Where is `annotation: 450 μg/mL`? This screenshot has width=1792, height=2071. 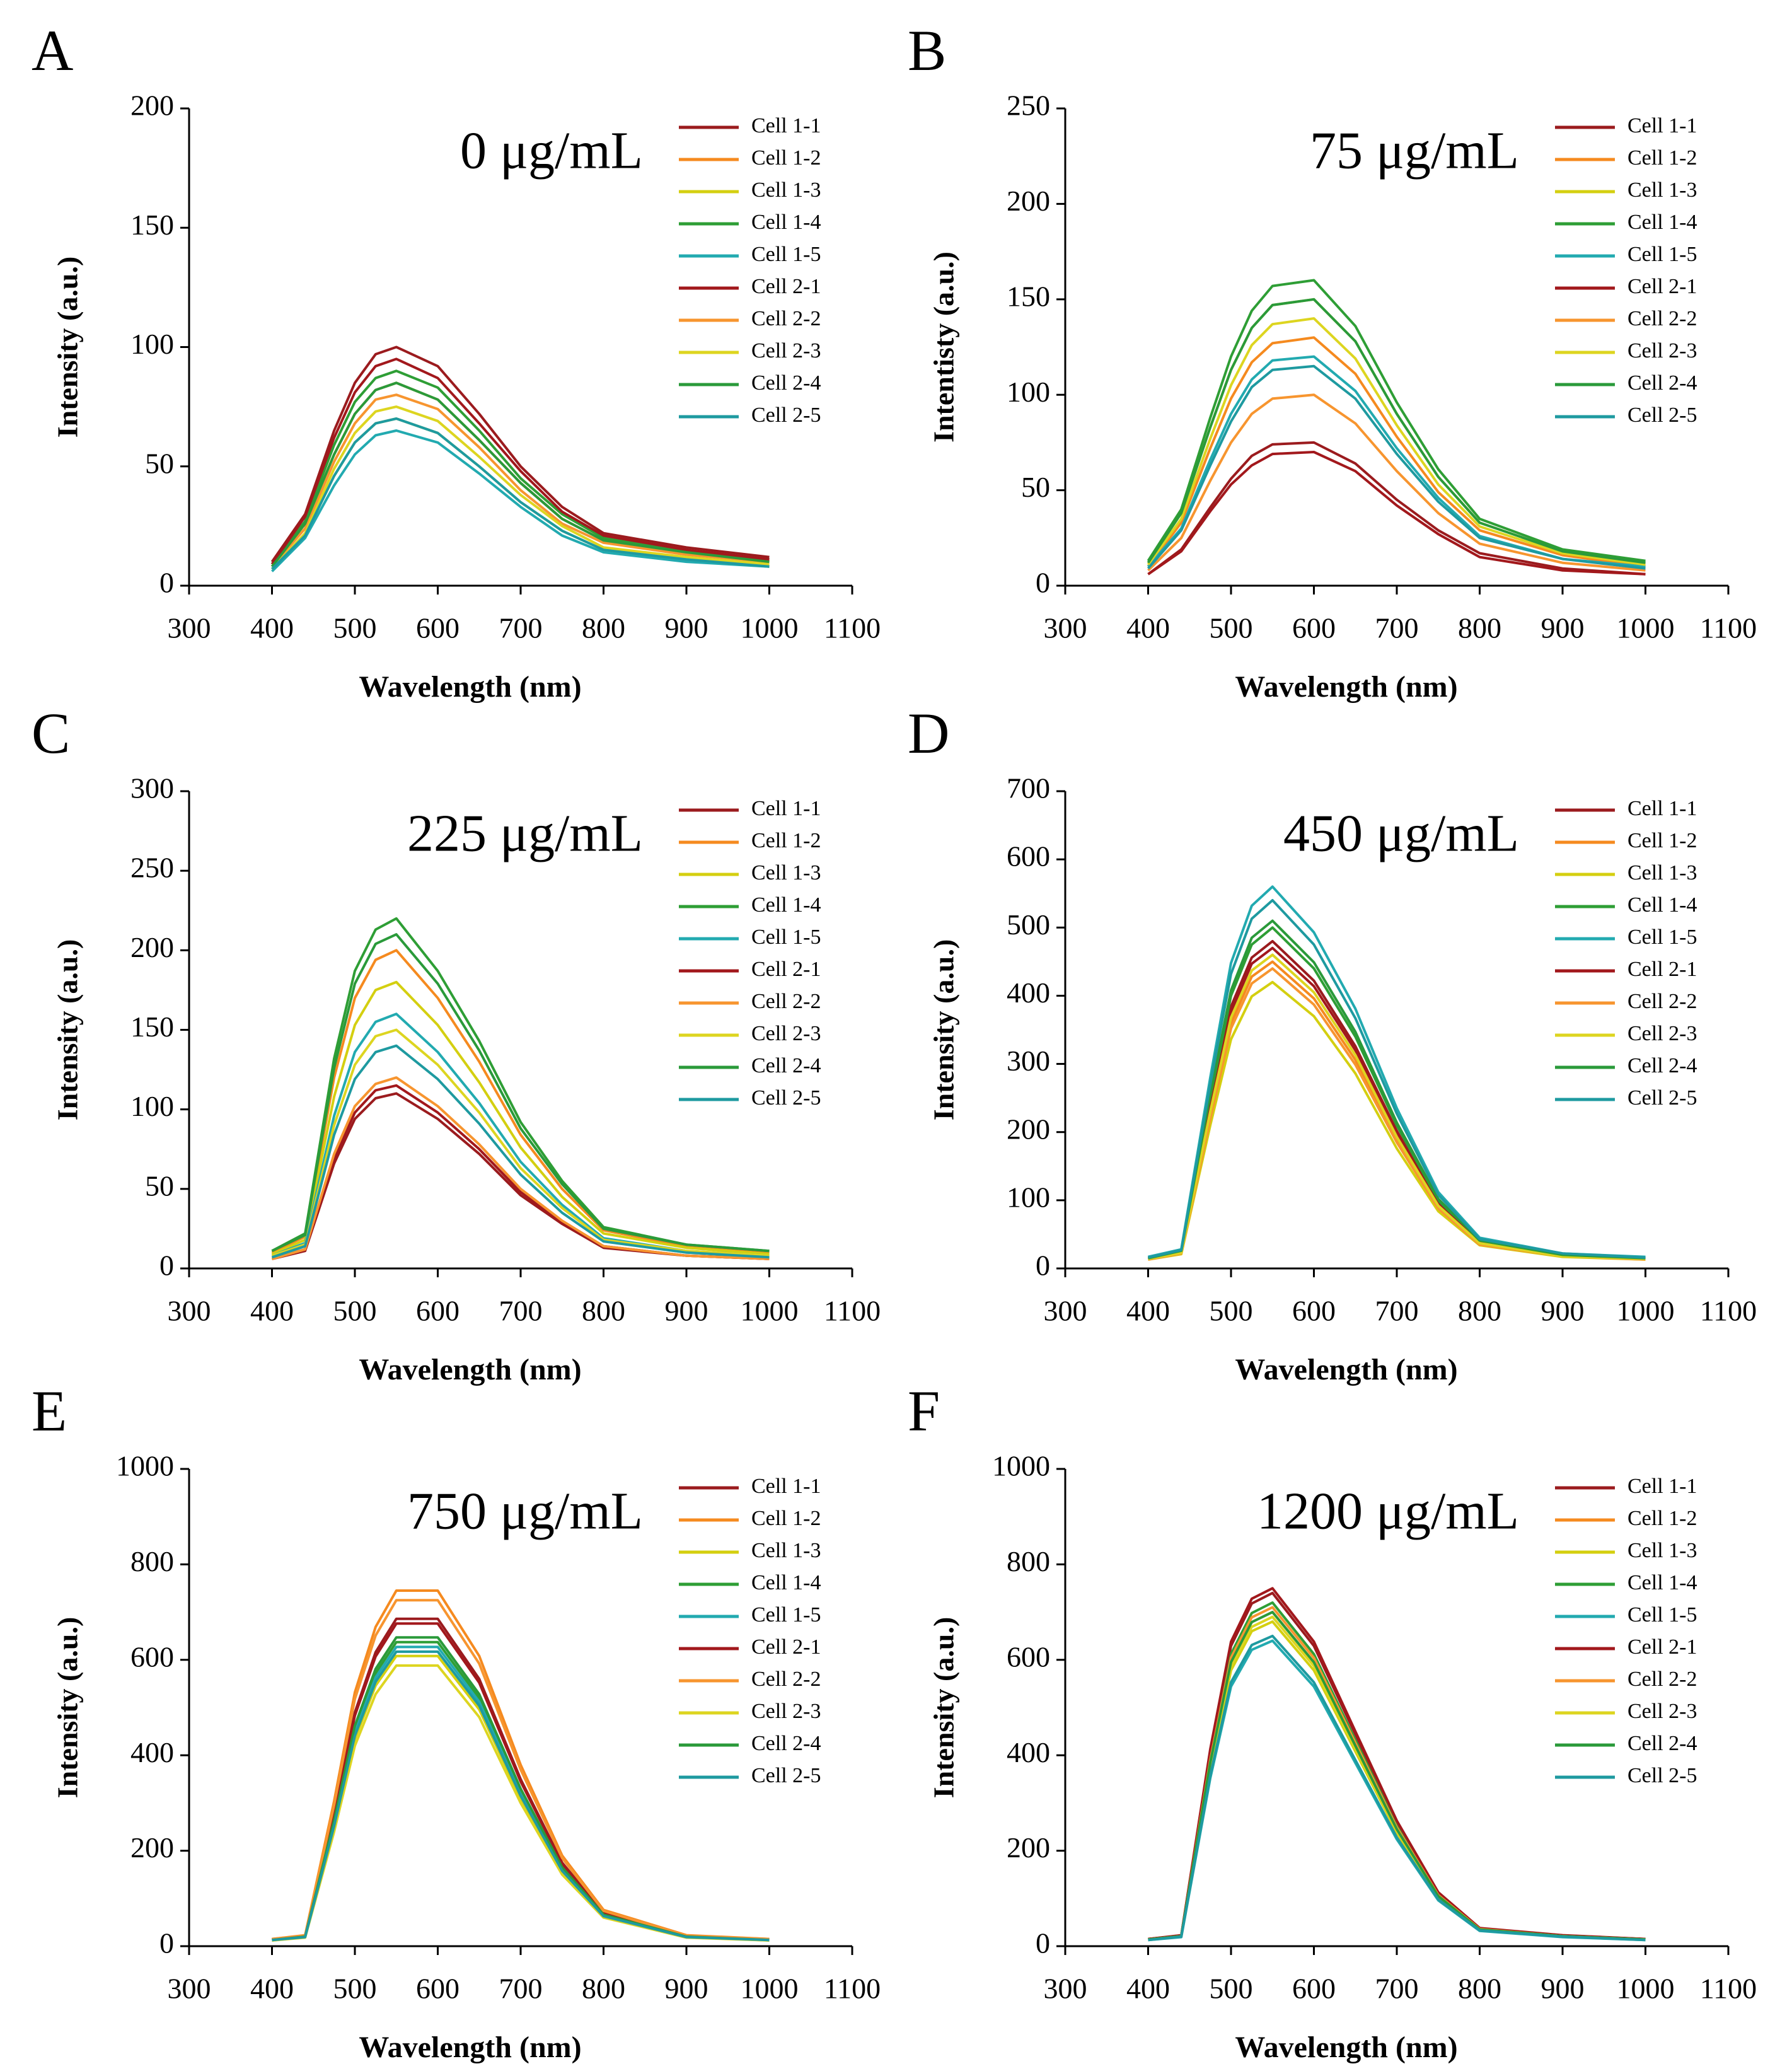 annotation: 450 μg/mL is located at coordinates (1401, 833).